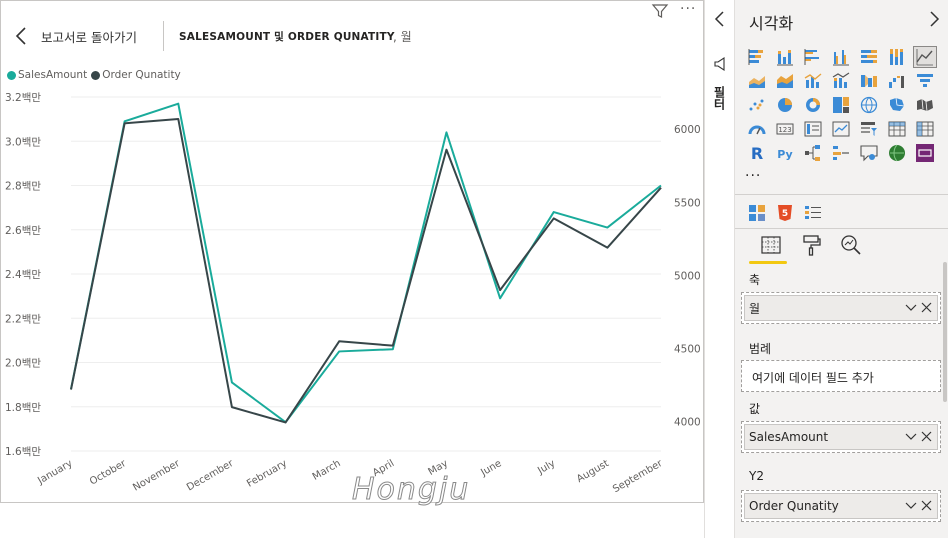  What do you see at coordinates (287, 37) in the screenshot?
I see `chart-title: SALESAMOUNT 및 ORDER QUNATITY` at bounding box center [287, 37].